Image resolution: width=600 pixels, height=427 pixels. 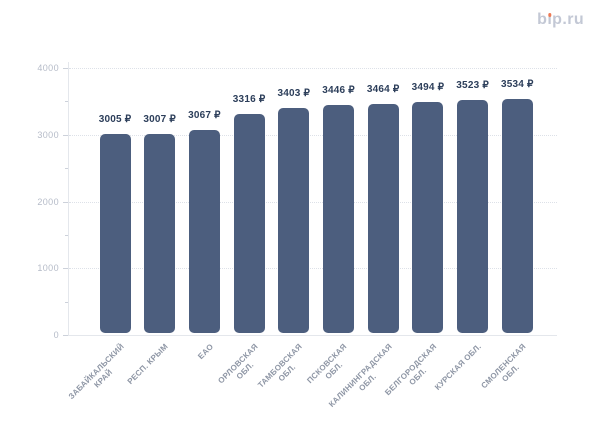 I want to click on logo-i-stem: ı, so click(x=550, y=19).